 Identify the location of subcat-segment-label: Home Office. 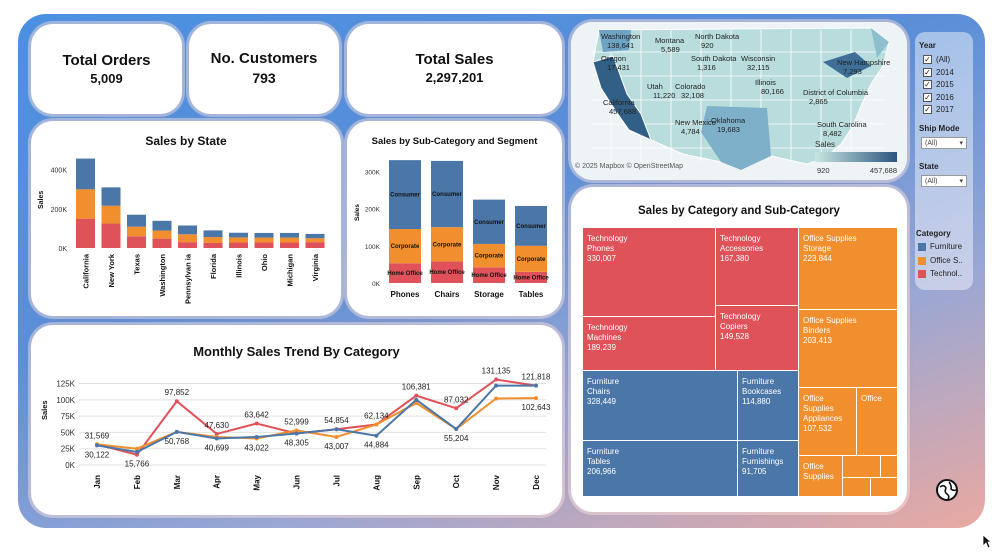
(489, 276).